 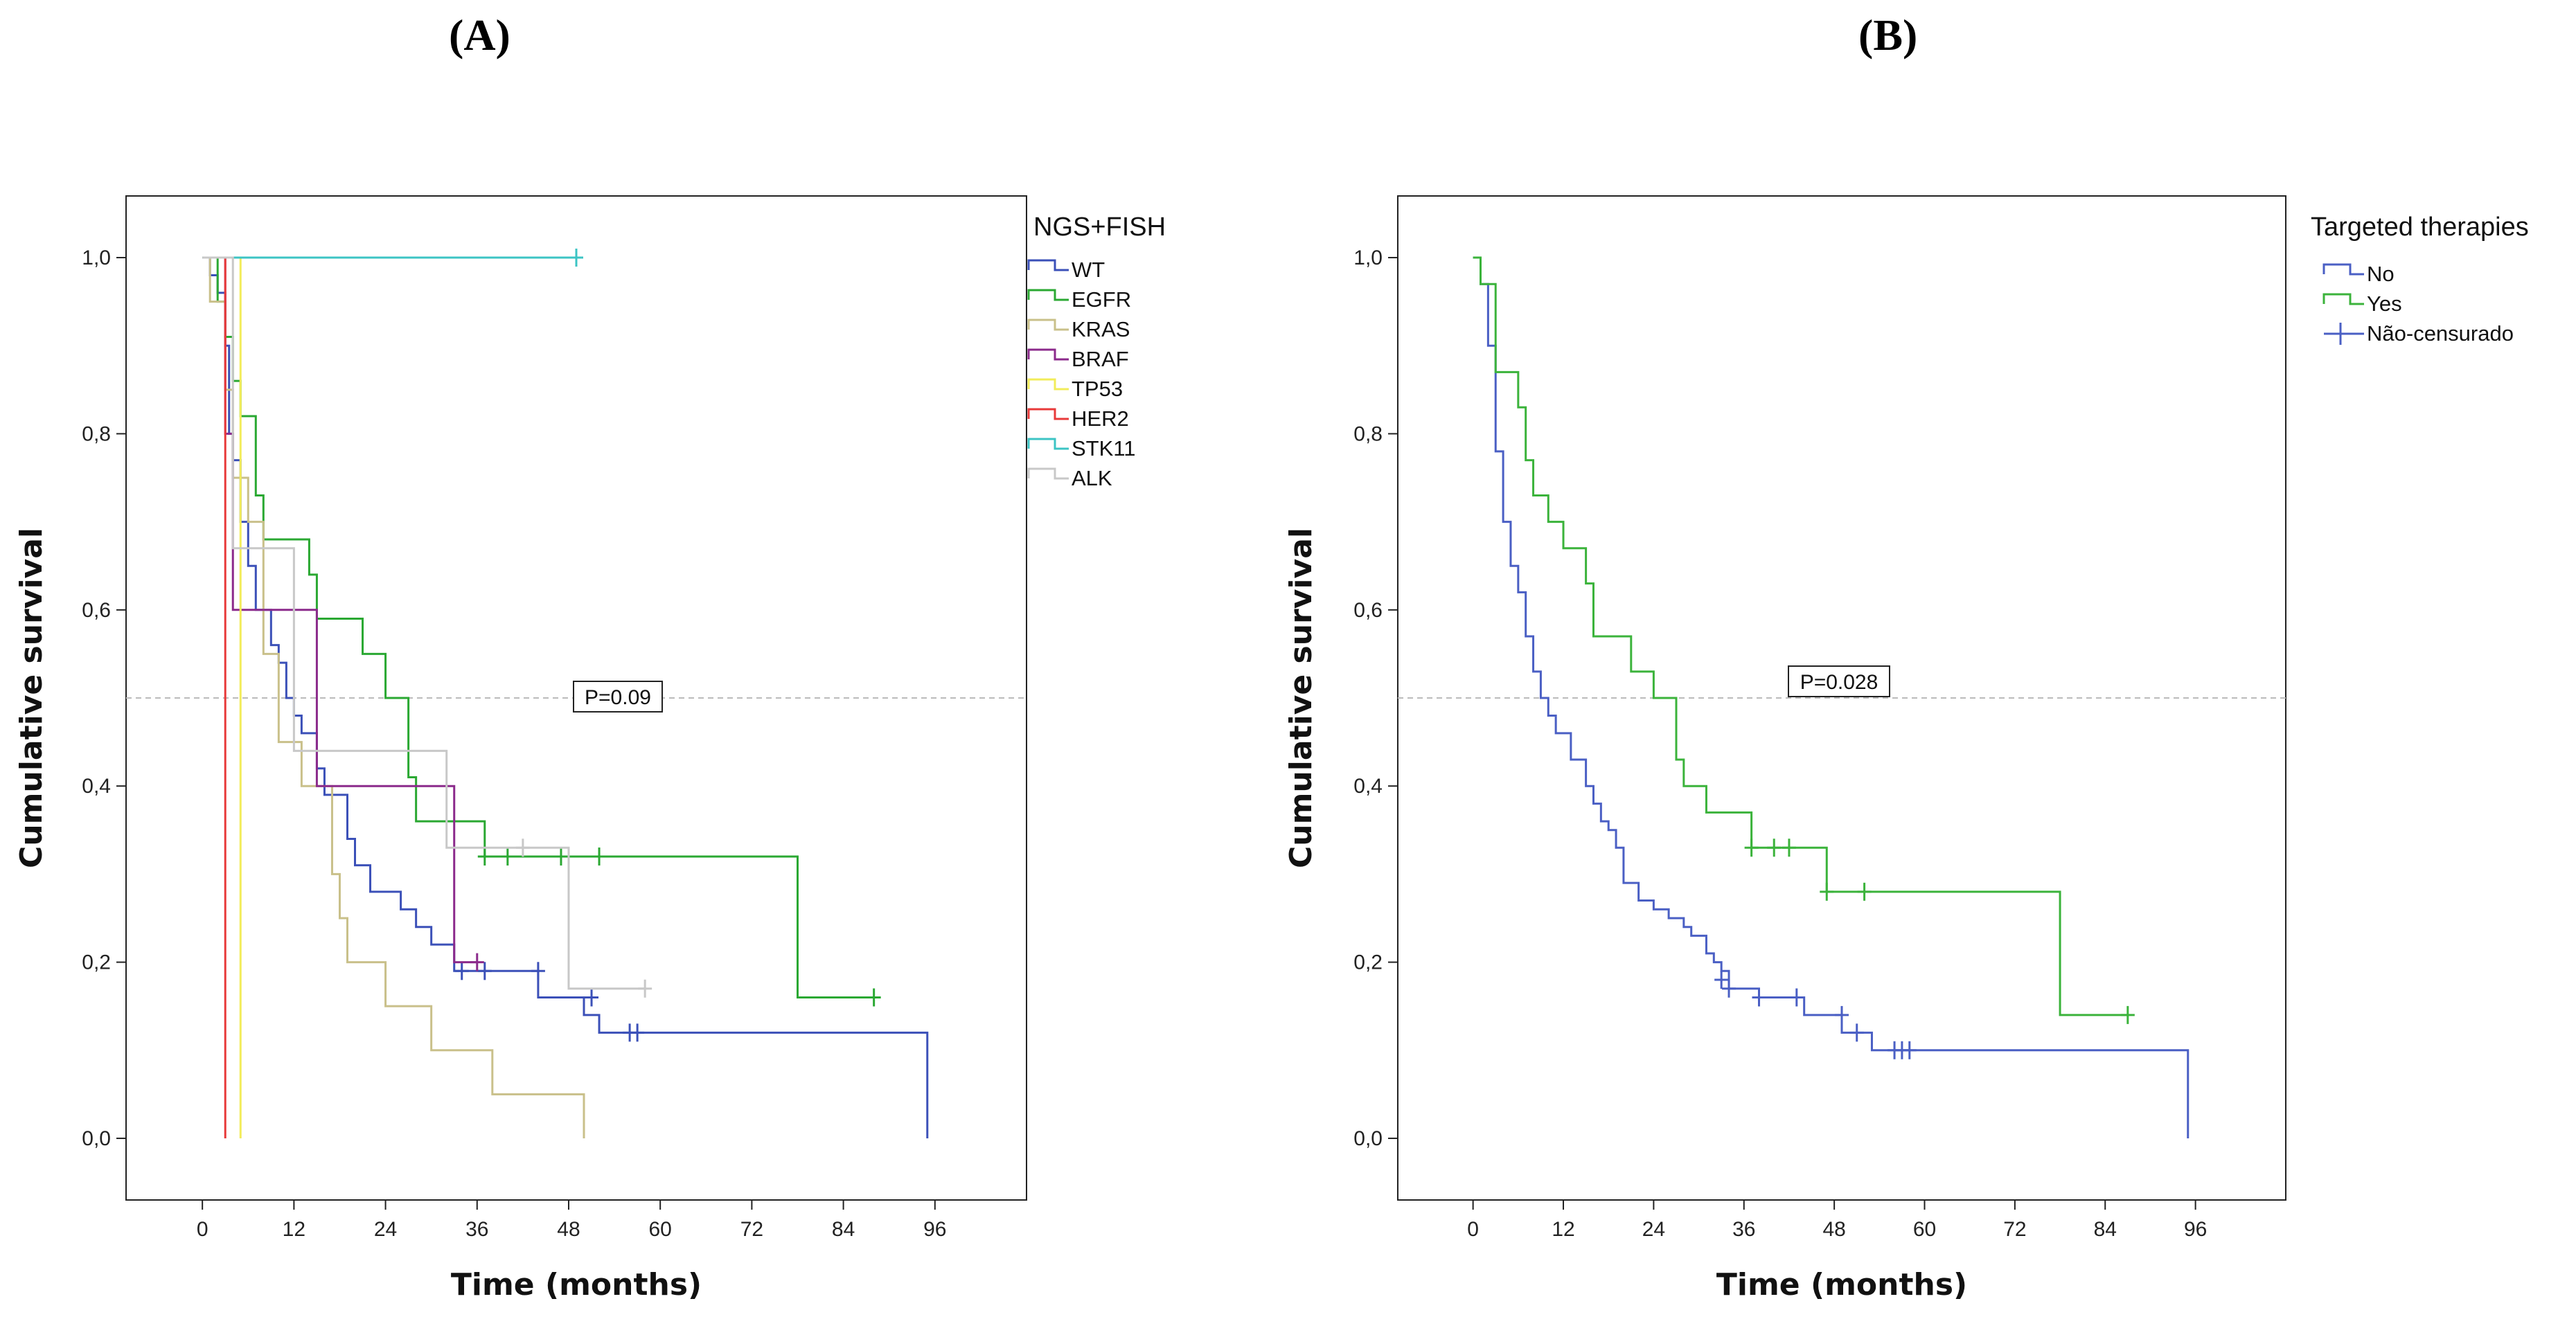 What do you see at coordinates (1103, 448) in the screenshot?
I see `legend-label: STK11` at bounding box center [1103, 448].